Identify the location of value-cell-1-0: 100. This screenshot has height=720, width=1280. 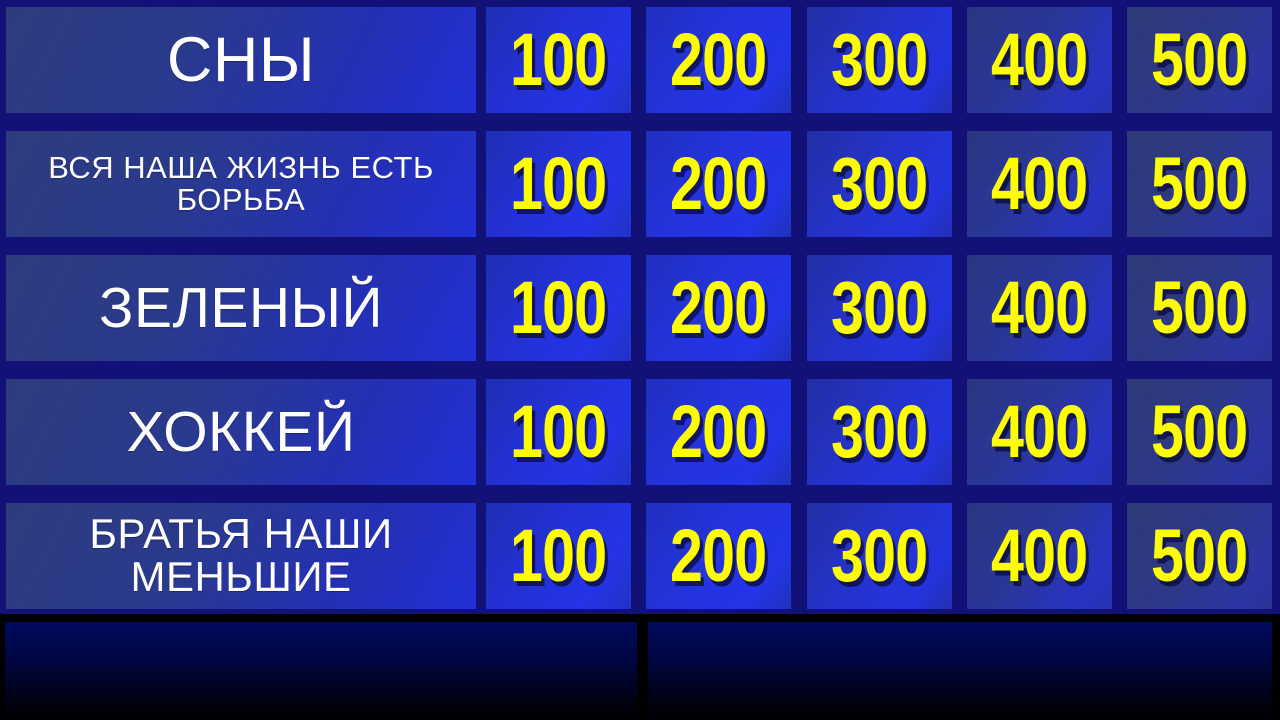
(558, 184).